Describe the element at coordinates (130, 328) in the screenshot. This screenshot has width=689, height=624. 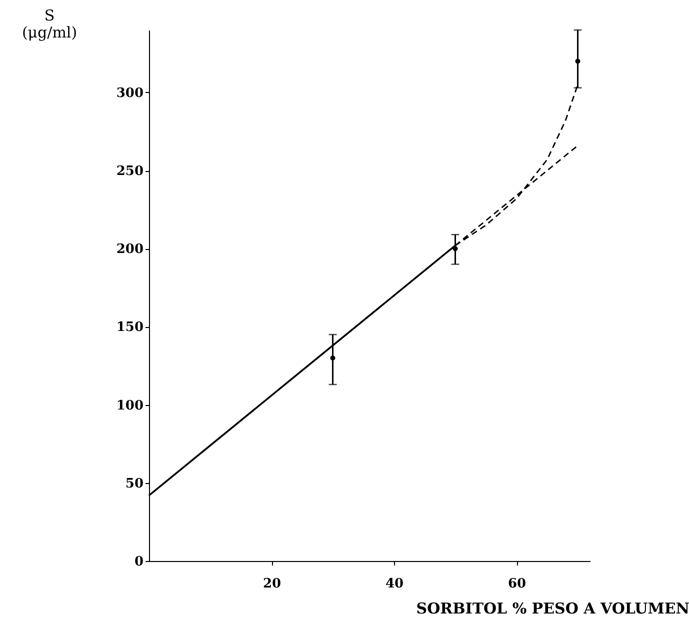
I see `y-tick-label: 150` at that location.